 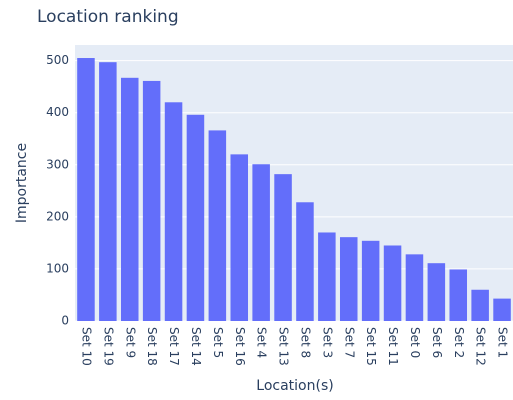 I want to click on x-tick-label: Set 13, so click(x=284, y=346).